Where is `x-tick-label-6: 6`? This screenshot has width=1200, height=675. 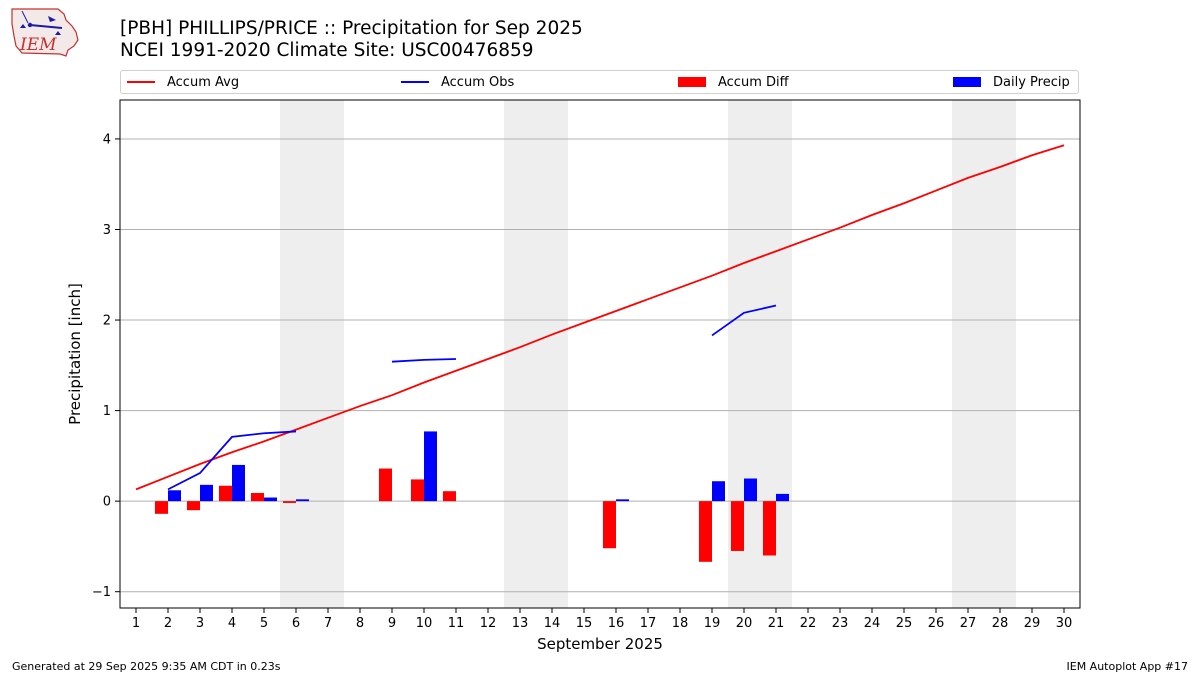
x-tick-label-6: 6 is located at coordinates (296, 623).